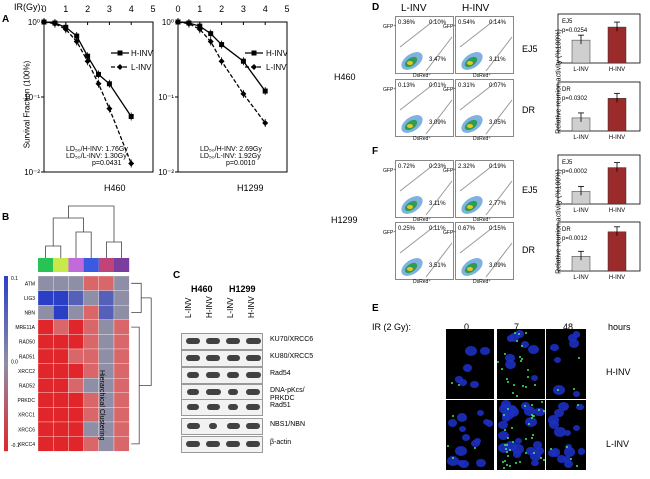  Describe the element at coordinates (422, 282) in the screenshot. I see `facs-xlab-6: DsRed⁺` at that location.